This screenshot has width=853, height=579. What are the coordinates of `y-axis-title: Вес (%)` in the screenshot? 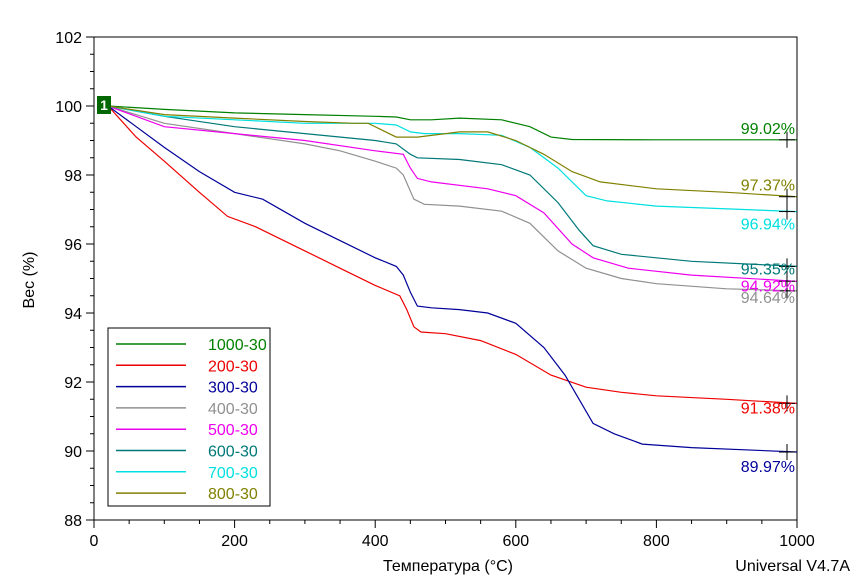 It's located at (29, 280).